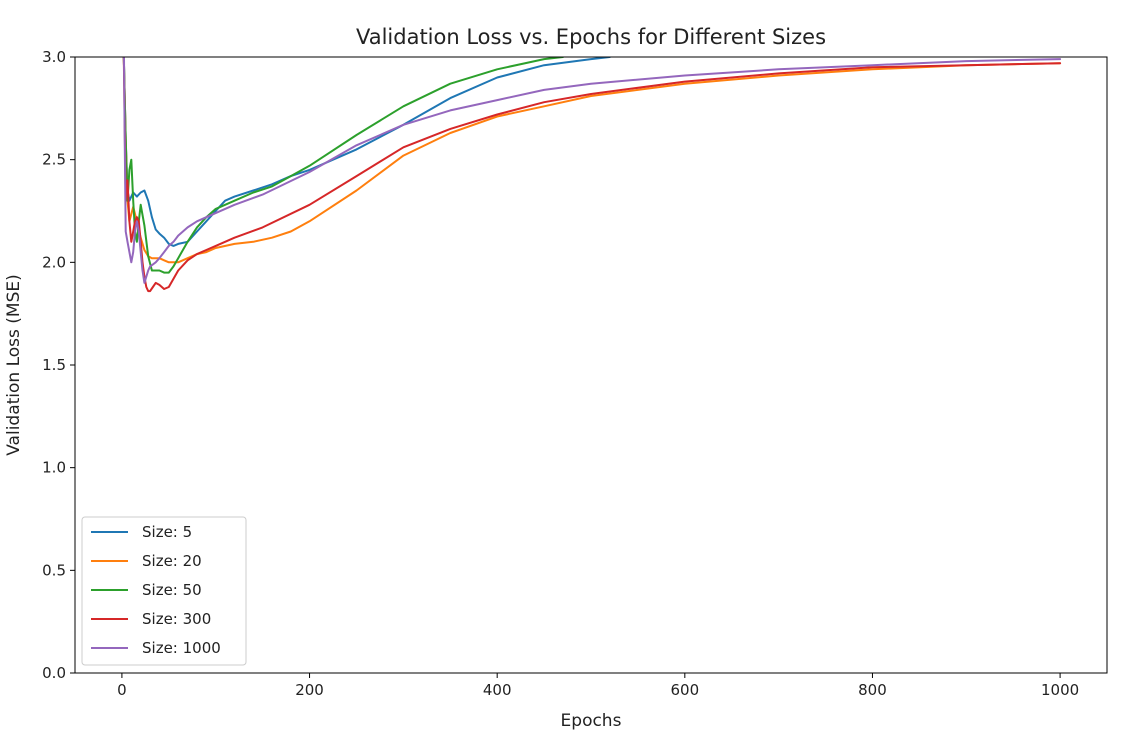 The height and width of the screenshot is (745, 1125). I want to click on legend-label-3: Size: 50, so click(172, 590).